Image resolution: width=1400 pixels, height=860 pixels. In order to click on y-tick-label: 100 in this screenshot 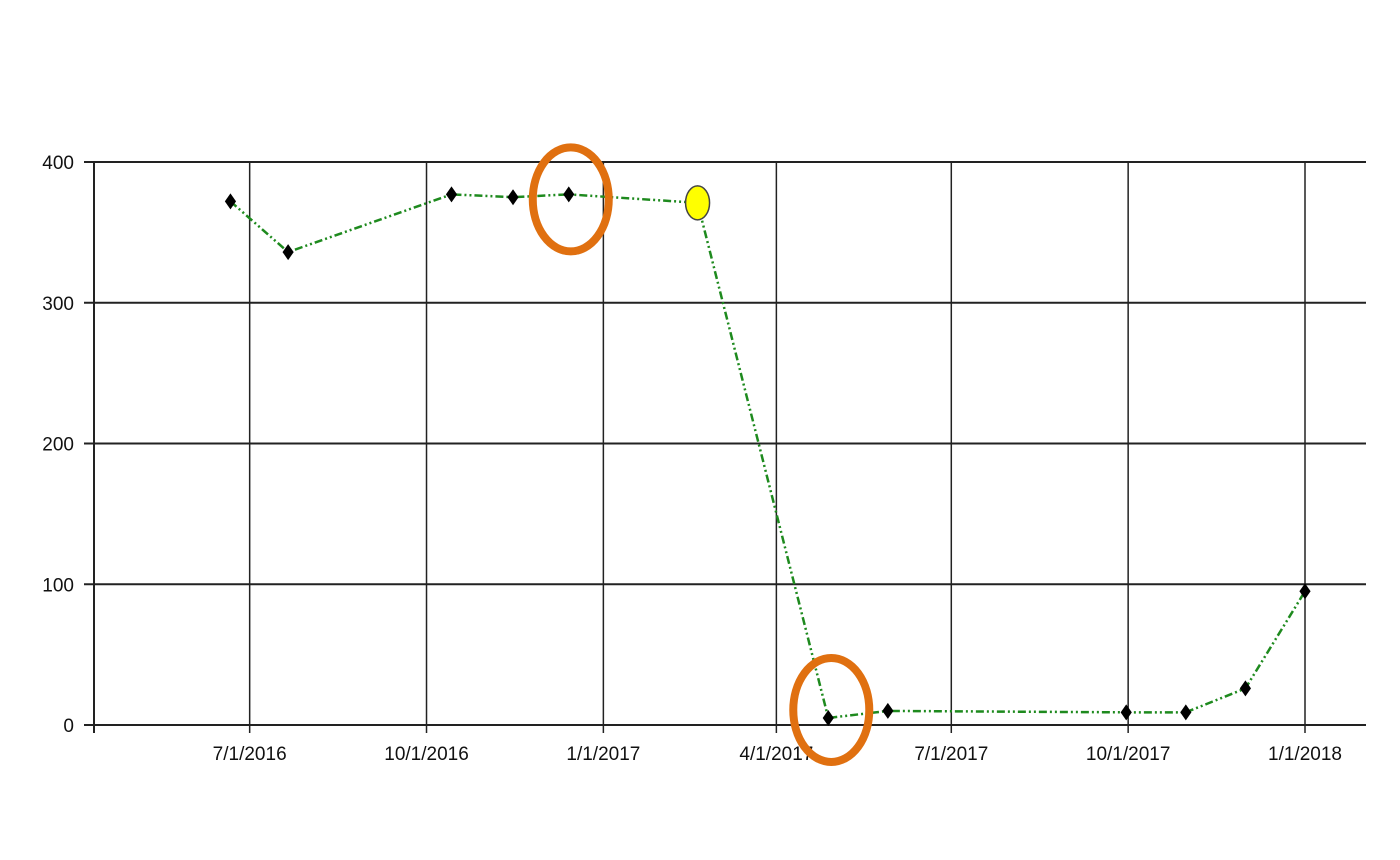, I will do `click(58, 585)`.